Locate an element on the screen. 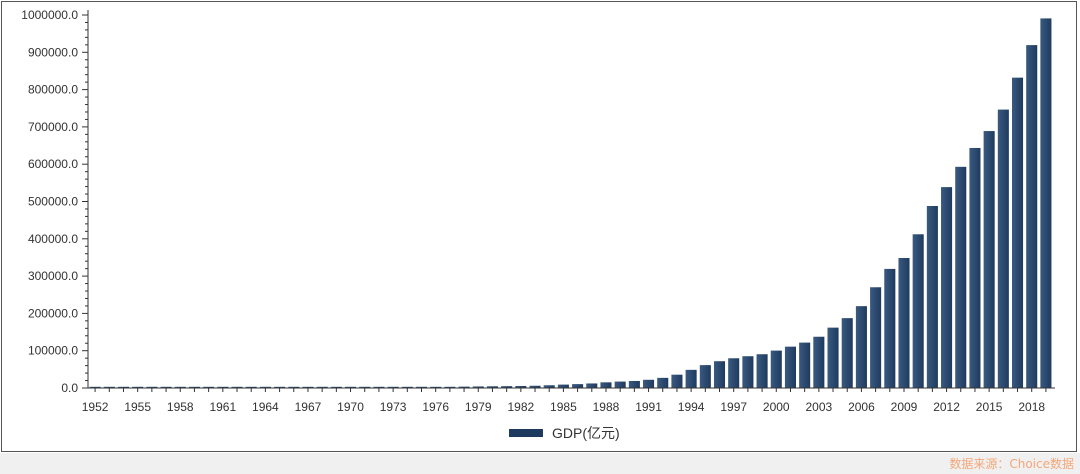 This screenshot has width=1080, height=474. x-tick-label: 1997 is located at coordinates (733, 407).